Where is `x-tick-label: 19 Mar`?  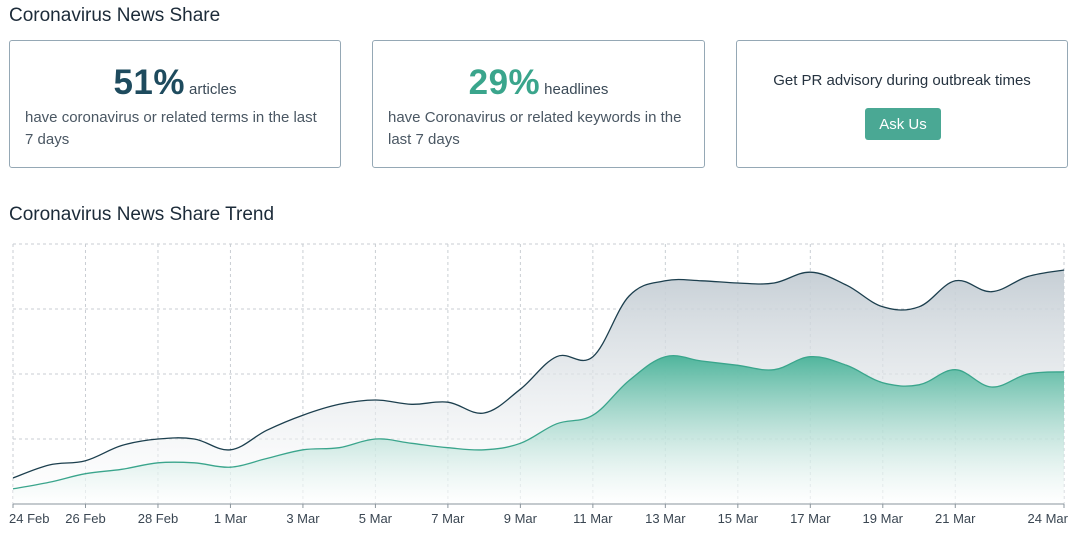
x-tick-label: 19 Mar is located at coordinates (883, 518).